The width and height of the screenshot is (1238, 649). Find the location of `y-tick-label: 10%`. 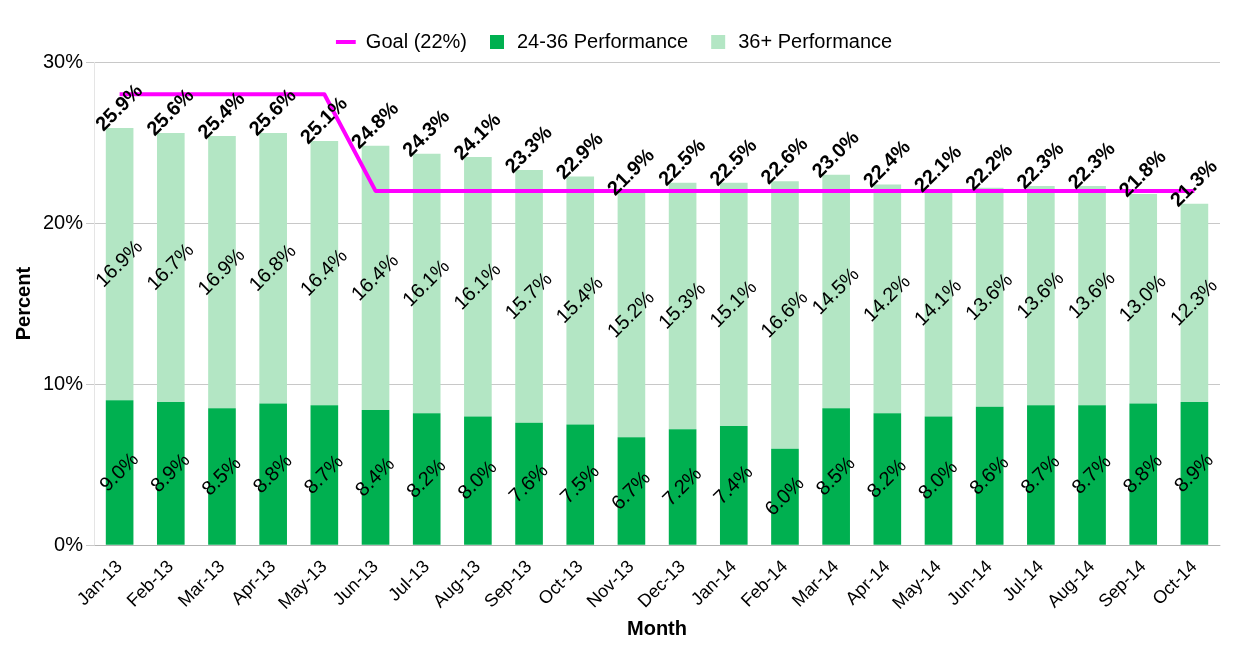

y-tick-label: 10% is located at coordinates (63, 382).